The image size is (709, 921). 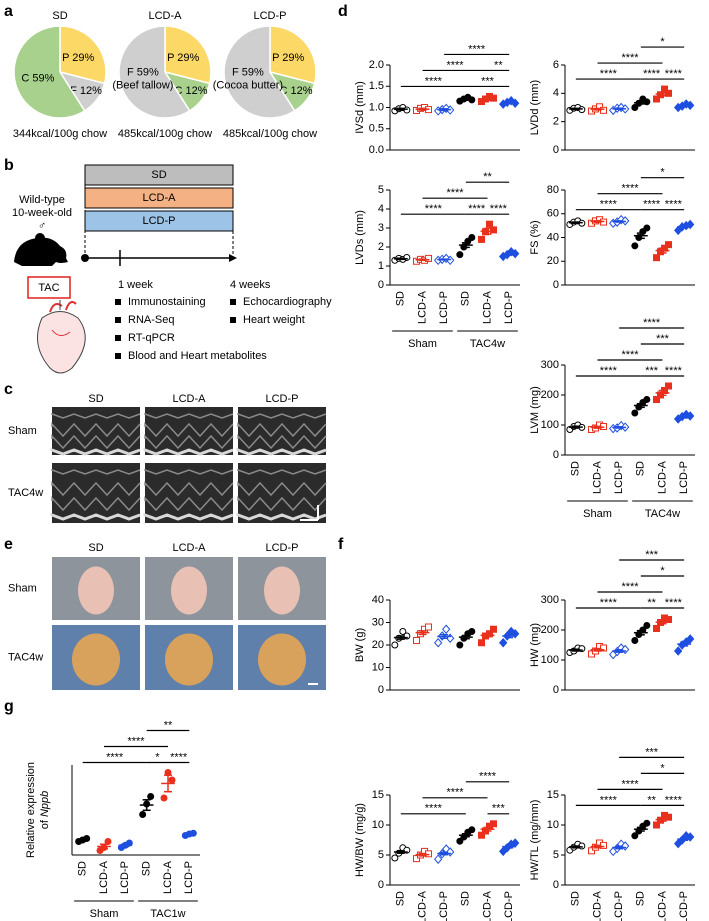 I want to click on tac-label: TAC, so click(x=48, y=288).